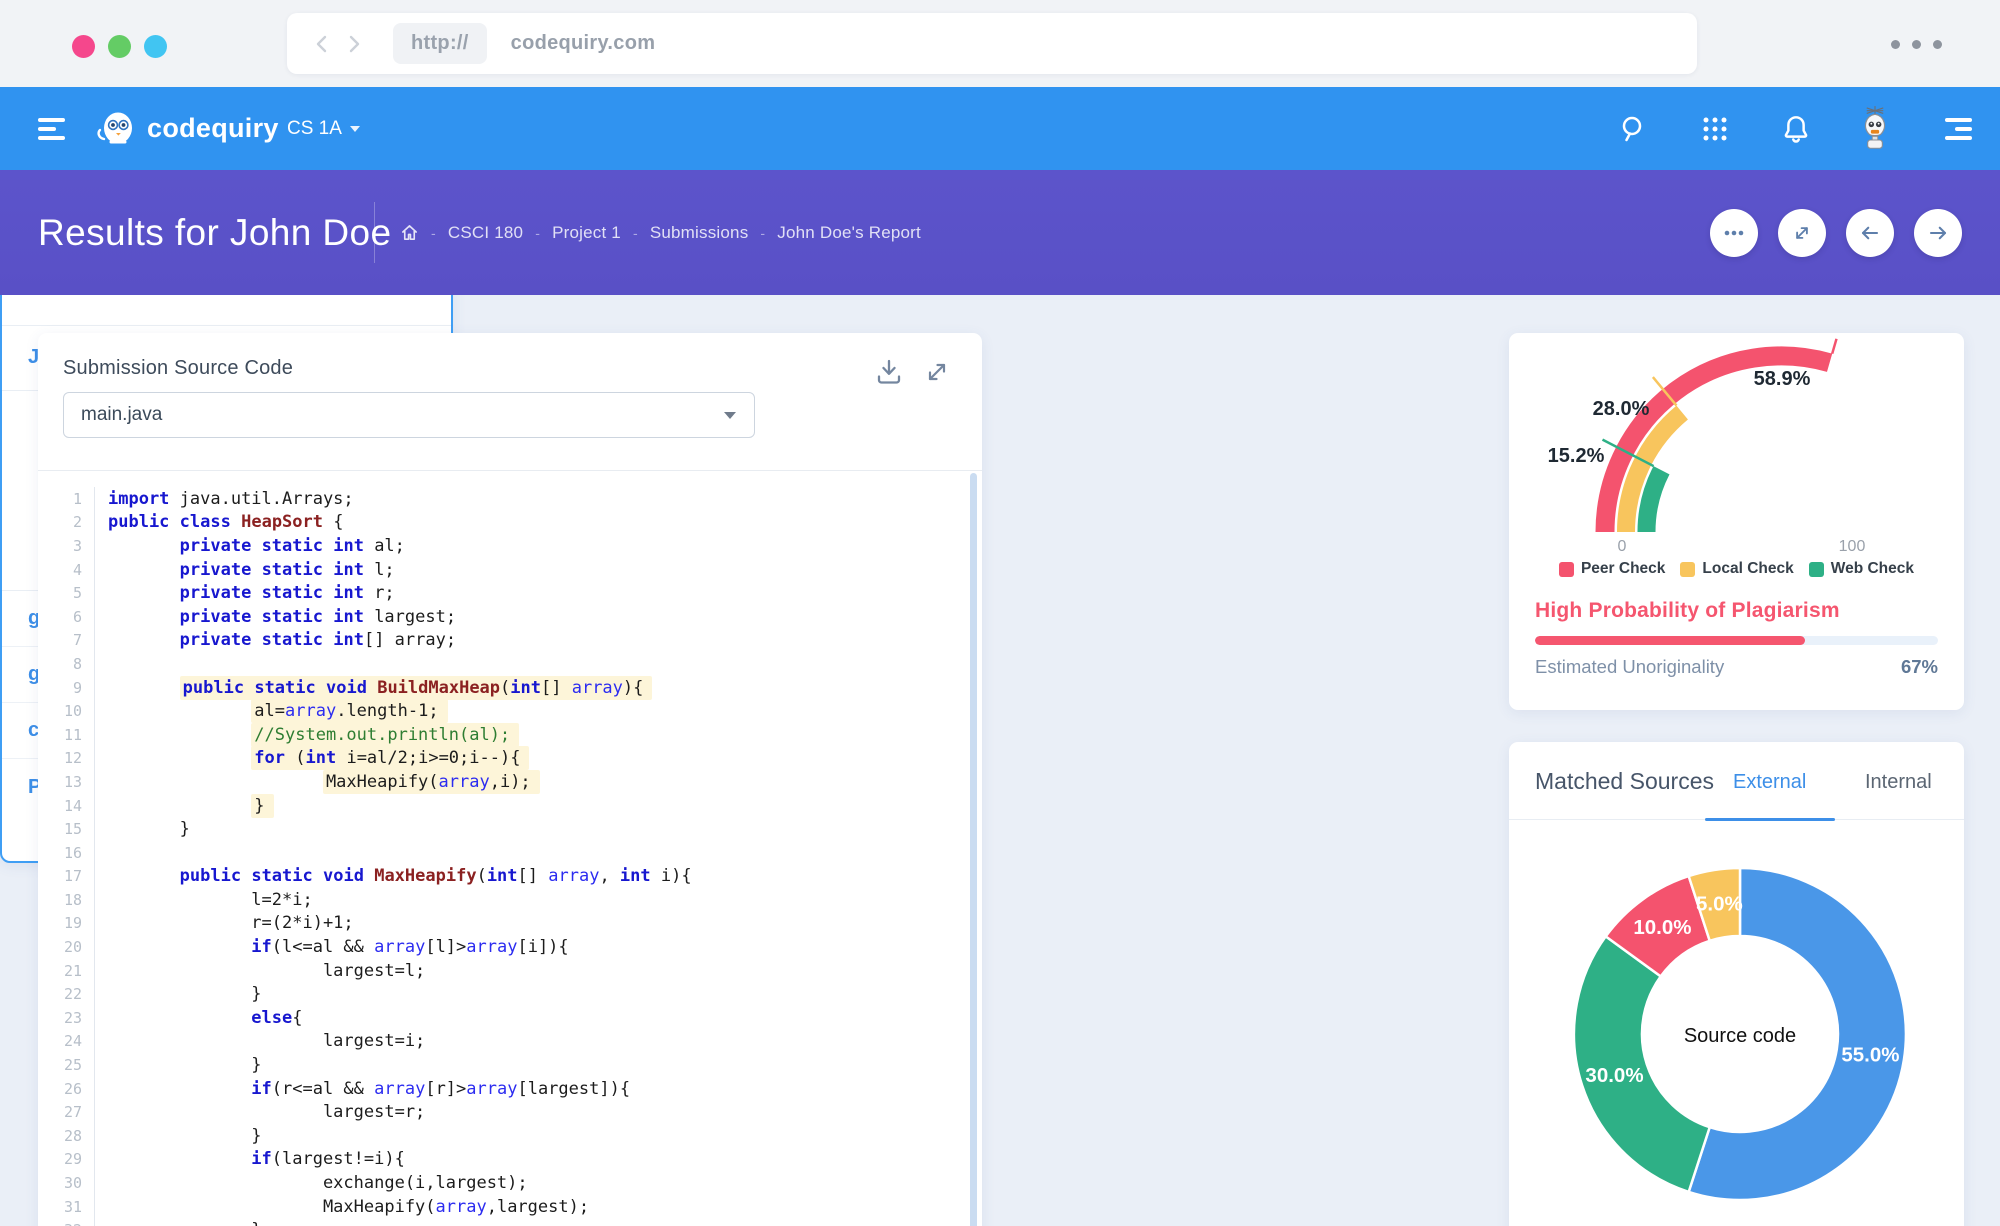 This screenshot has height=1226, width=2000. I want to click on tab-internal: Internal, so click(1898, 782).